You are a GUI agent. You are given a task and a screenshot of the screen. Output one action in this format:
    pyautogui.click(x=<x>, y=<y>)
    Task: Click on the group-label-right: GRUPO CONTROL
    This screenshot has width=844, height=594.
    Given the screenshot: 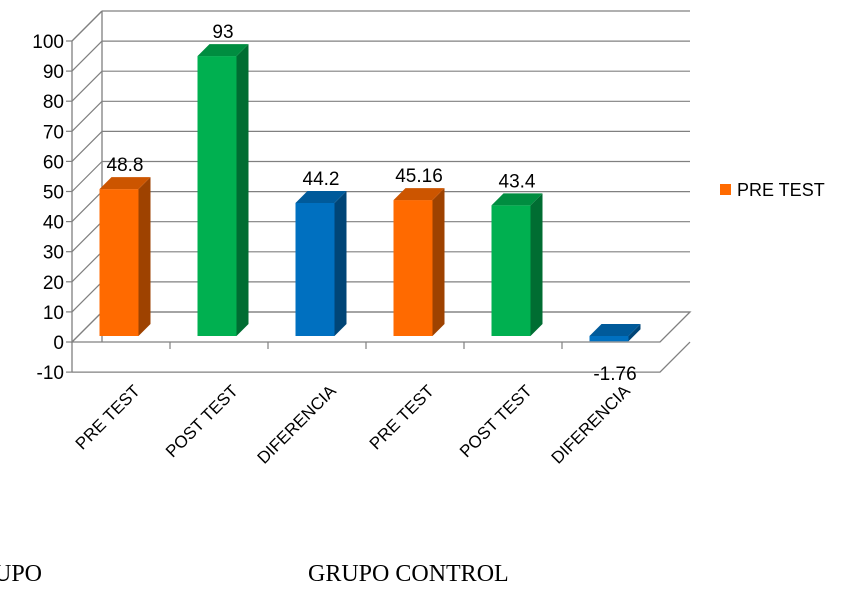 What is the action you would take?
    pyautogui.click(x=408, y=574)
    